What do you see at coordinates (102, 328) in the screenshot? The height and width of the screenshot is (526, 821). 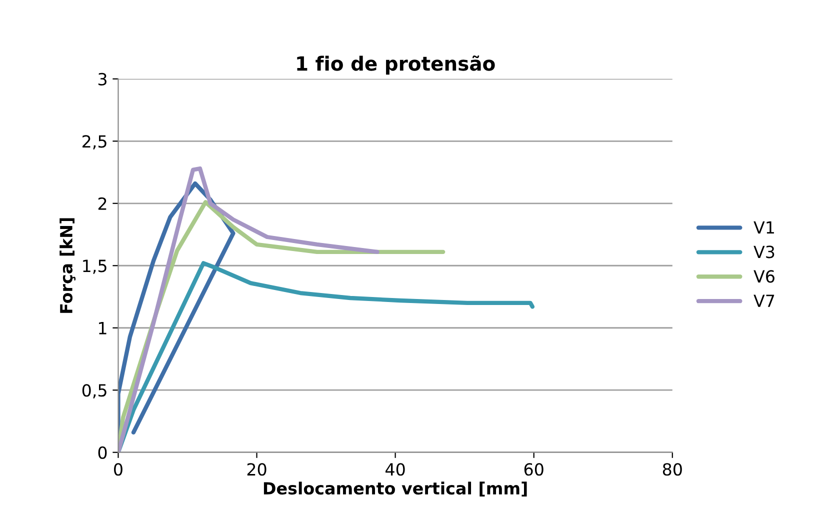 I see `y-tick-label: 1` at bounding box center [102, 328].